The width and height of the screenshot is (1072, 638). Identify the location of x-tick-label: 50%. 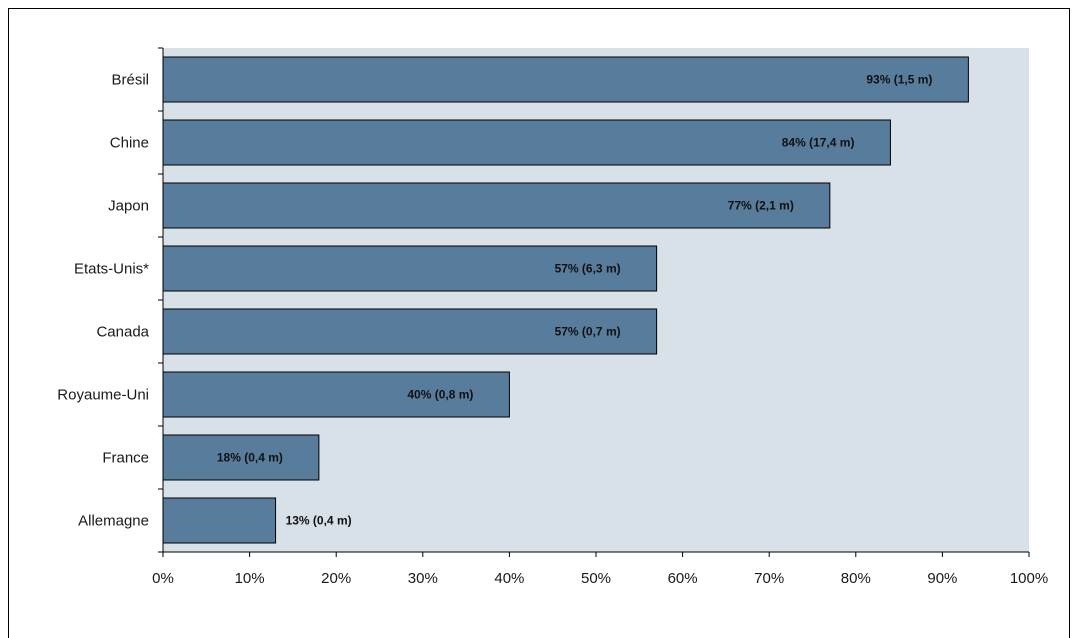
(596, 578).